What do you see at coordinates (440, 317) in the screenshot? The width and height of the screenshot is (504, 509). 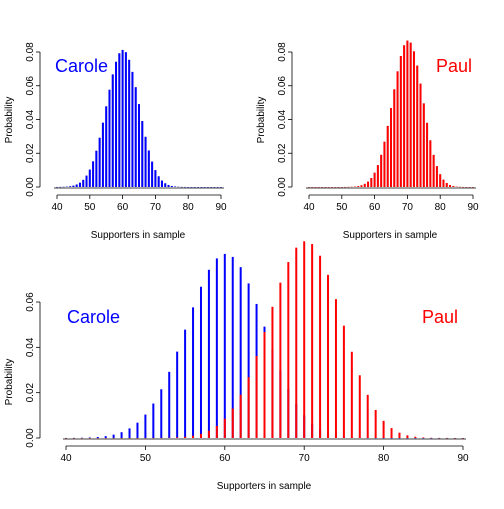 I see `combined-label-paul: Paul` at bounding box center [440, 317].